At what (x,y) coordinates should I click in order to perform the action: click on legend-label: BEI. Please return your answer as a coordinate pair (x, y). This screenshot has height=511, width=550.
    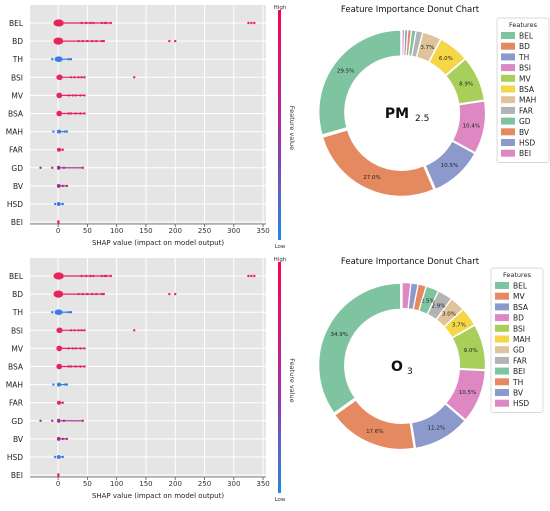
    Looking at the image, I should click on (525, 153).